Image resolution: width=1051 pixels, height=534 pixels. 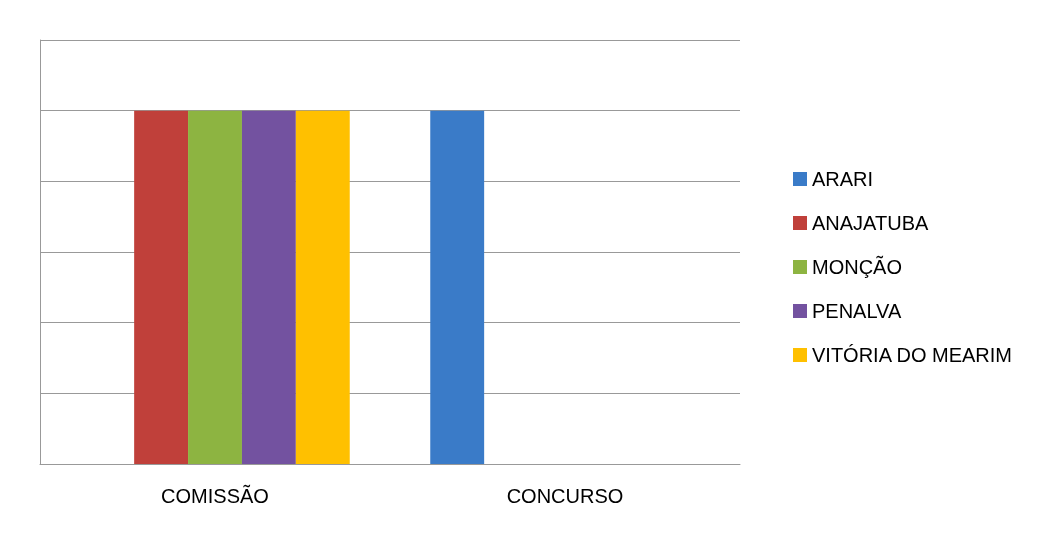 What do you see at coordinates (870, 223) in the screenshot?
I see `legend-label: ANAJATUBA` at bounding box center [870, 223].